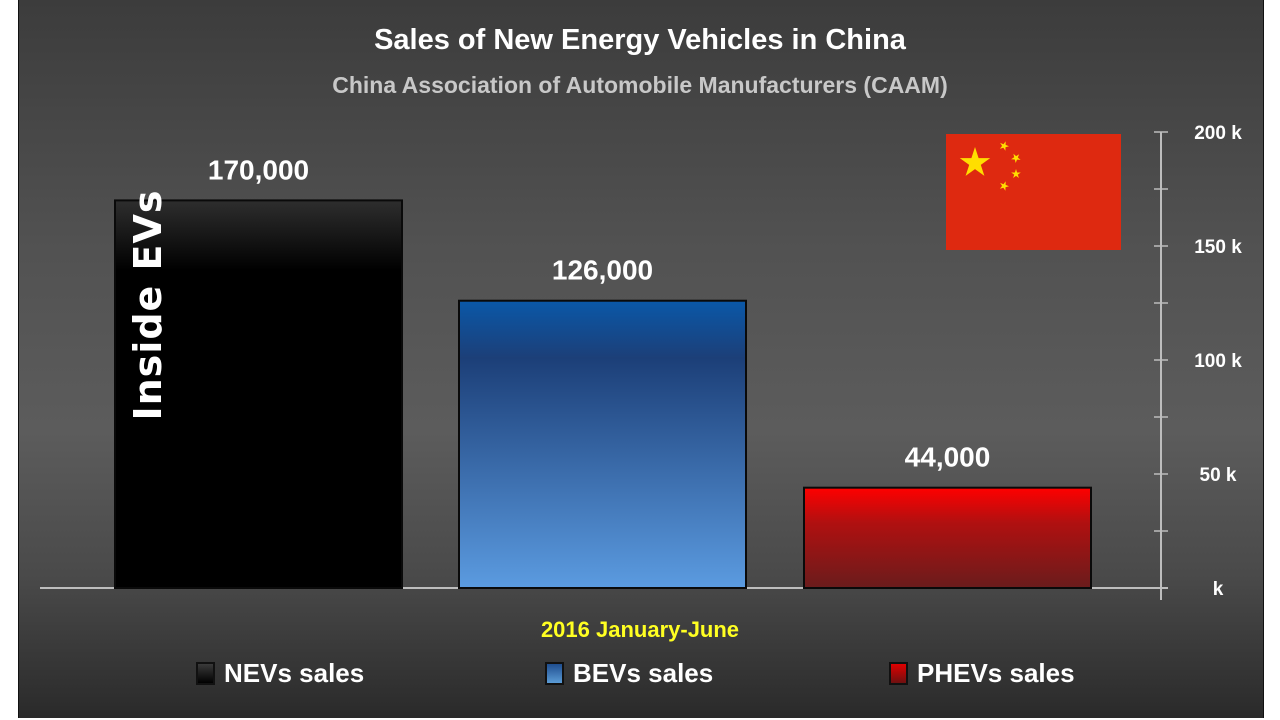 The width and height of the screenshot is (1280, 720). What do you see at coordinates (996, 673) in the screenshot?
I see `legend-label-phevs: PHEVs sales` at bounding box center [996, 673].